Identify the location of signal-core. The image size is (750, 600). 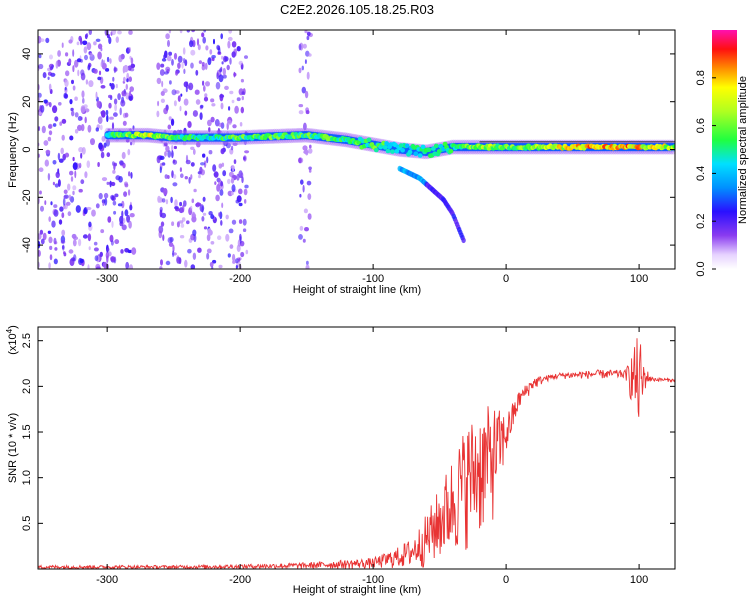
(369, 140).